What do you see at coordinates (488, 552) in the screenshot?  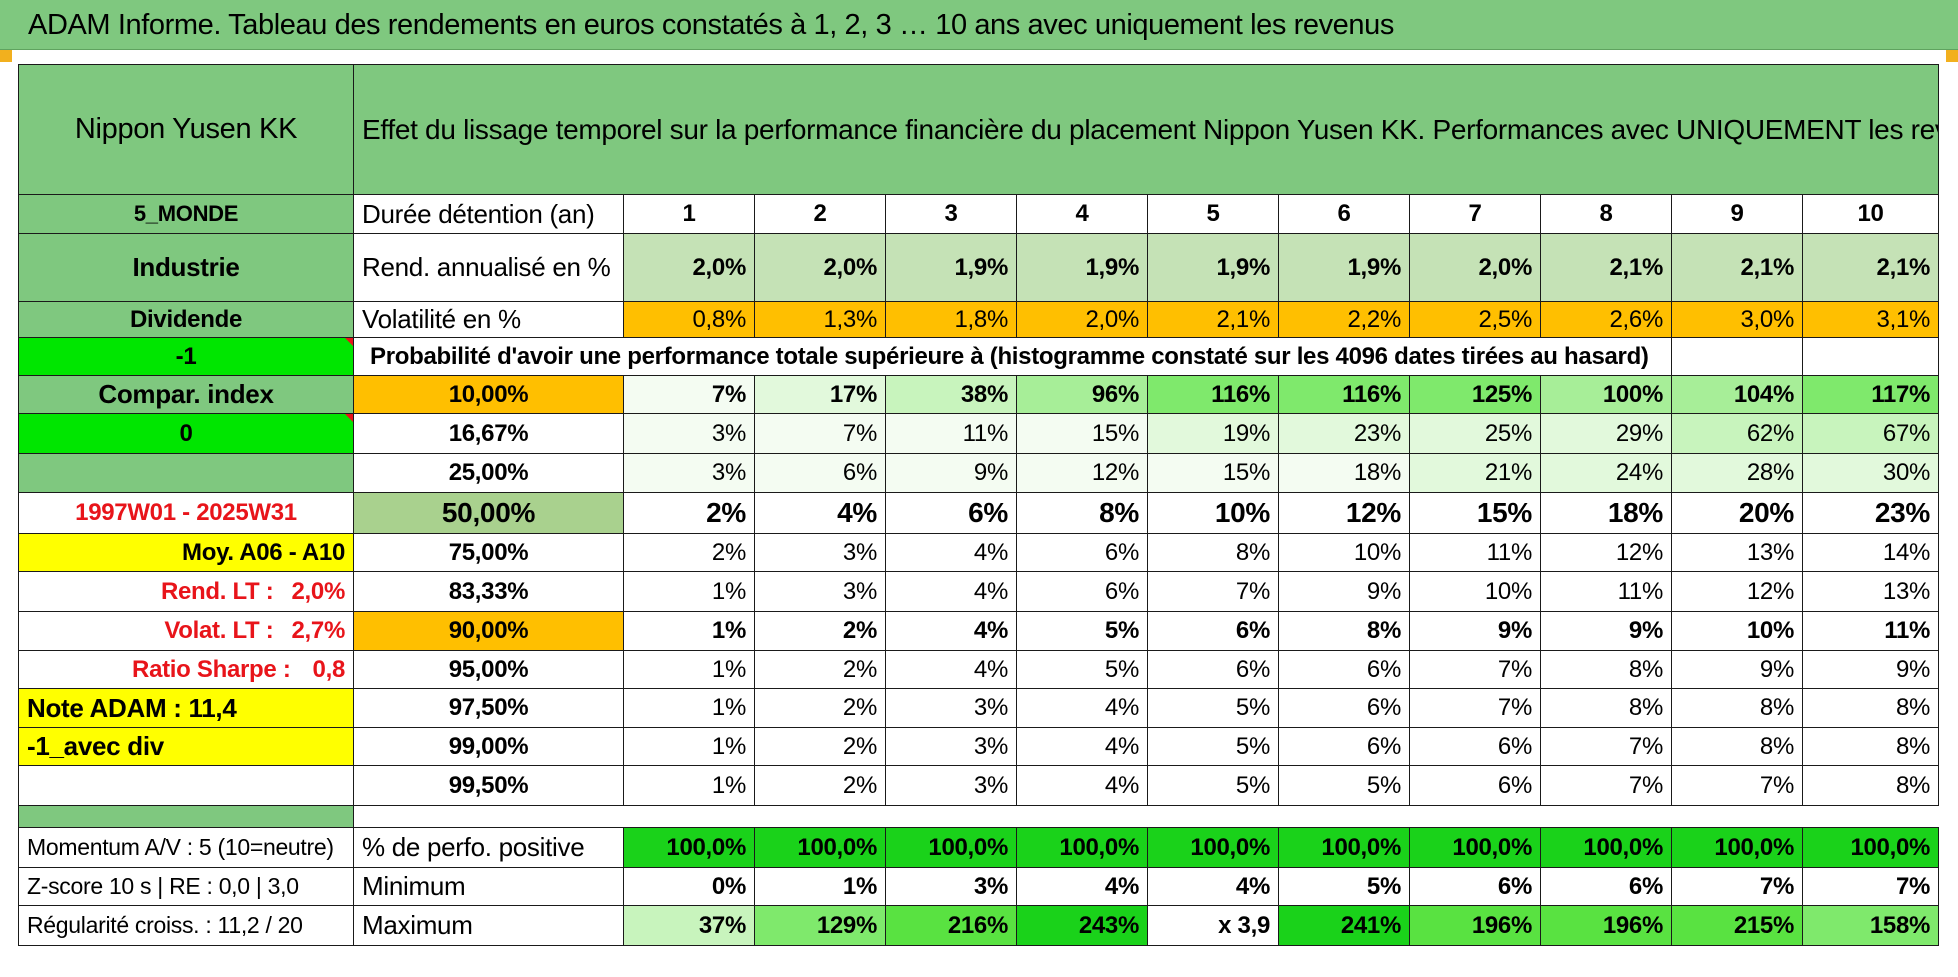 I see `prob-threshold: 75,00%` at bounding box center [488, 552].